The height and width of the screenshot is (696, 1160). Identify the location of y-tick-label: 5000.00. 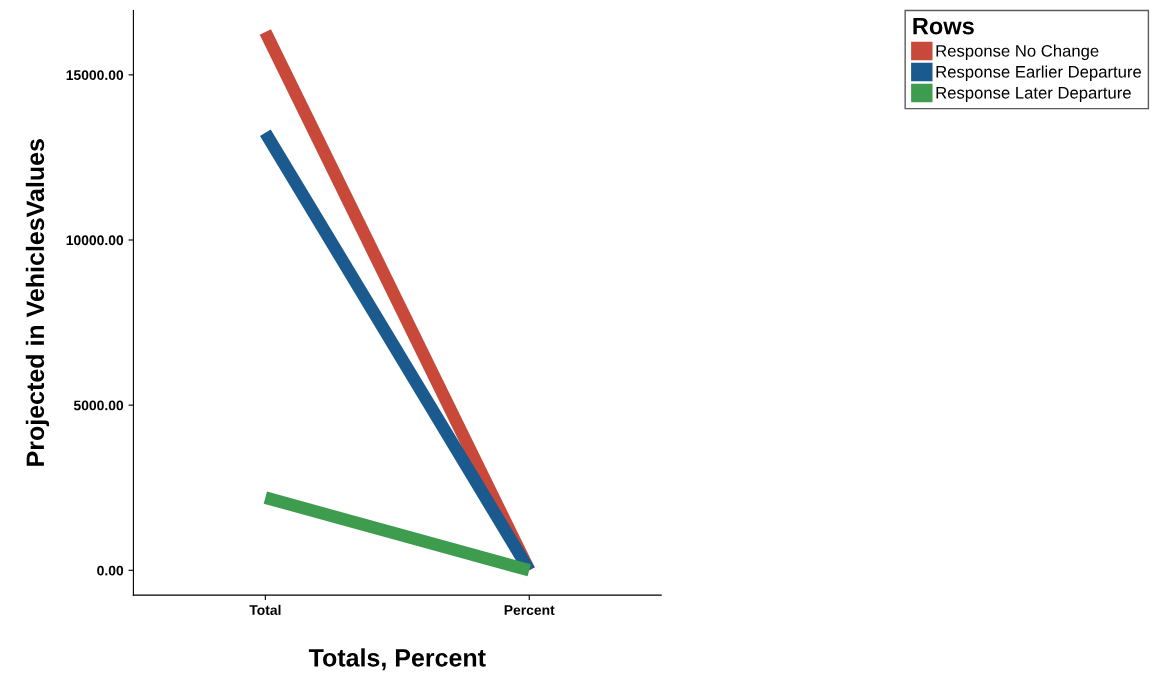
(98, 405).